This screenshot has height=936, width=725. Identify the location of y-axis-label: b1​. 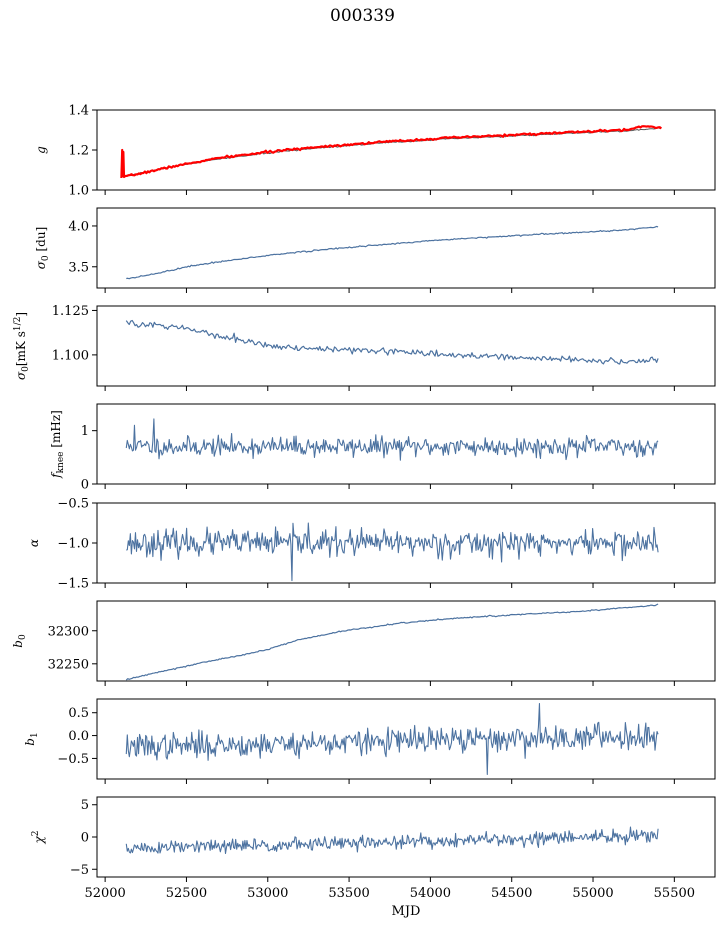
(31, 738).